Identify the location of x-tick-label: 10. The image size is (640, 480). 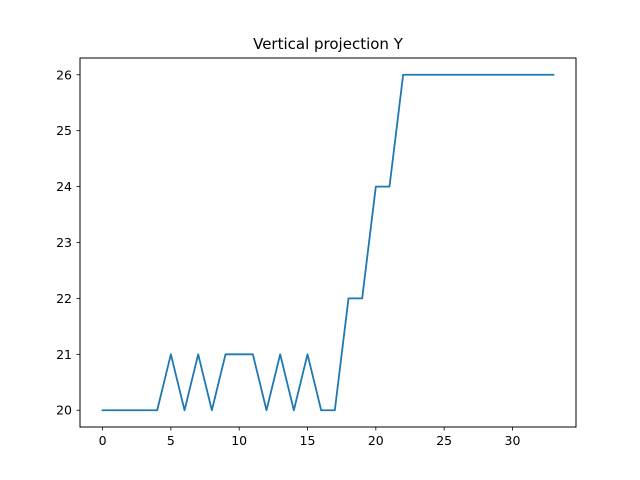
(239, 440).